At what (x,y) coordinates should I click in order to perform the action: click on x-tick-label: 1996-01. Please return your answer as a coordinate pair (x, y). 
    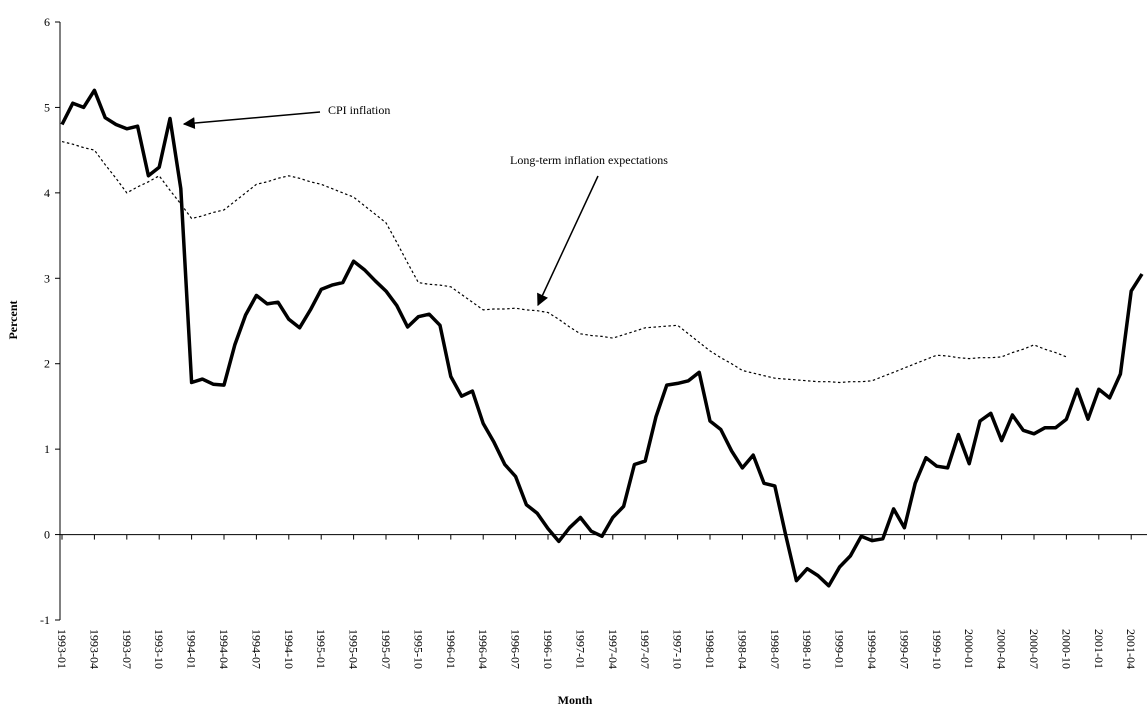
    Looking at the image, I should click on (451, 649).